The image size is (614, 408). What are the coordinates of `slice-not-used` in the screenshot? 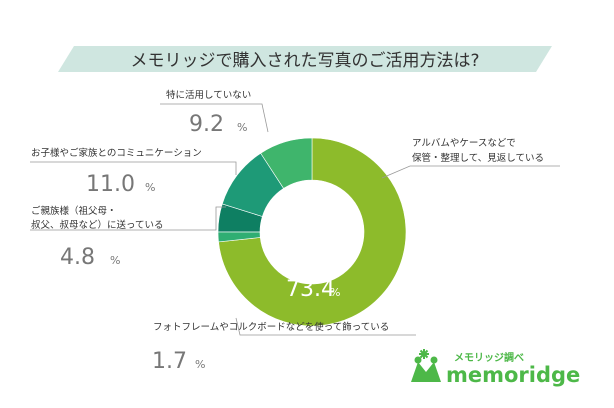 It's located at (286, 163).